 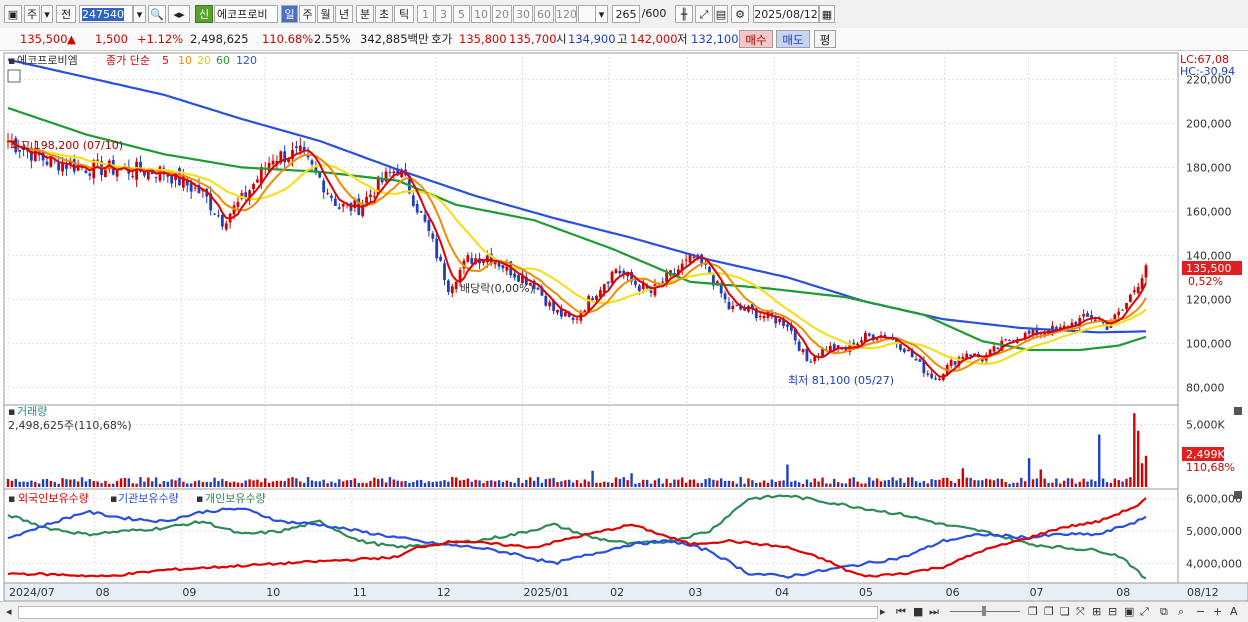 What do you see at coordinates (384, 14) in the screenshot?
I see `interval-second: 초` at bounding box center [384, 14].